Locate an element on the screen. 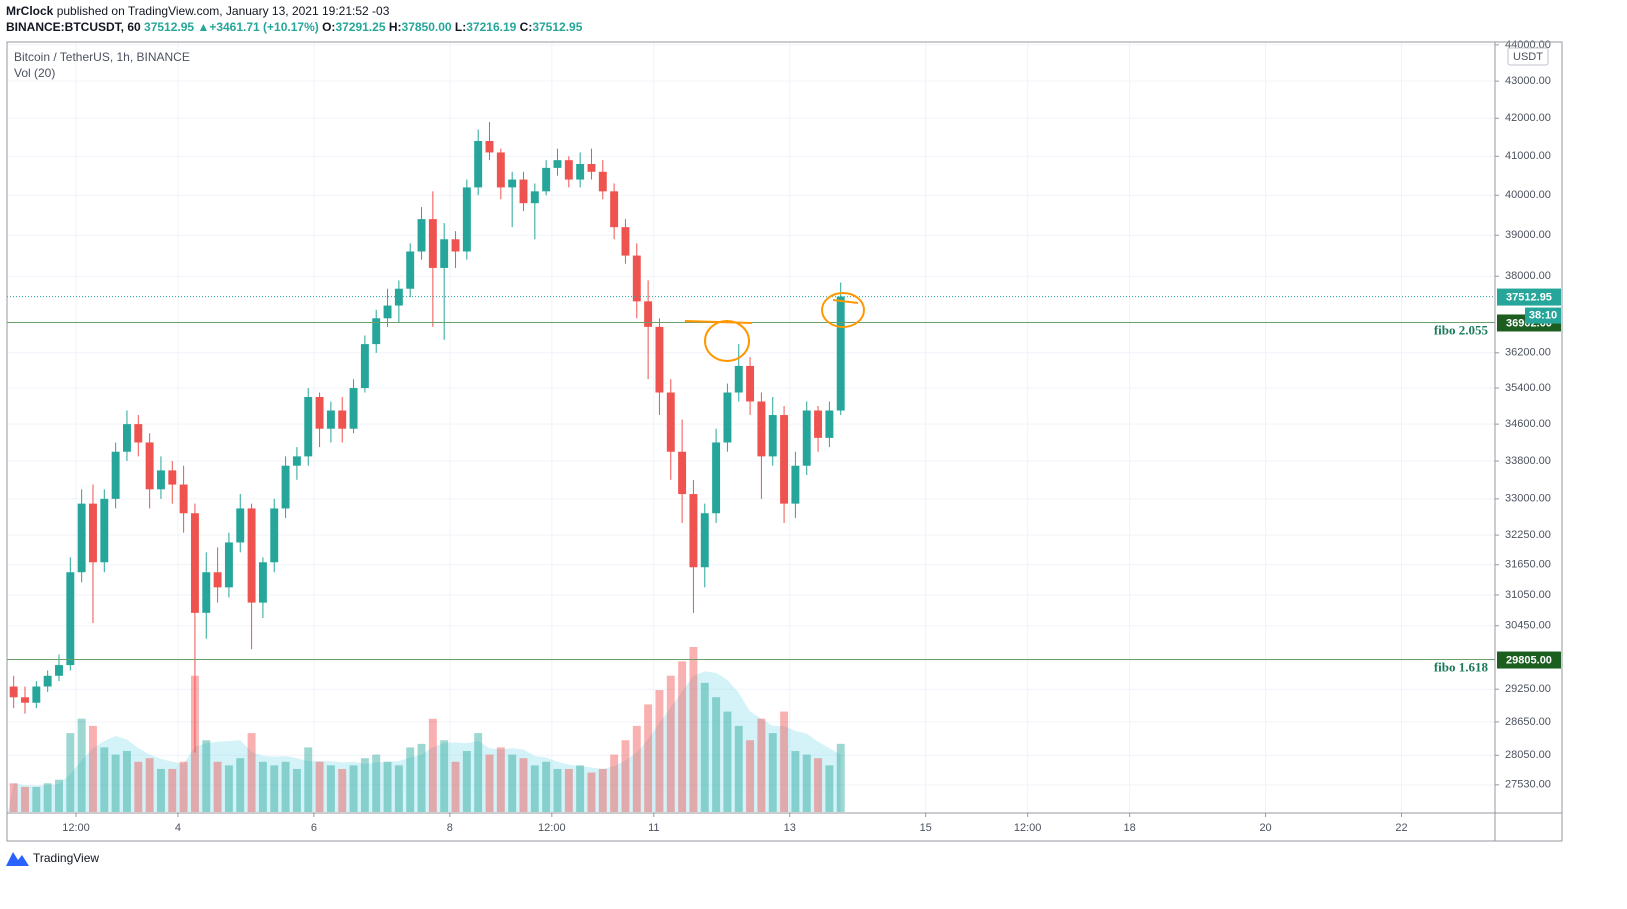  currency: USDT is located at coordinates (1528, 57).